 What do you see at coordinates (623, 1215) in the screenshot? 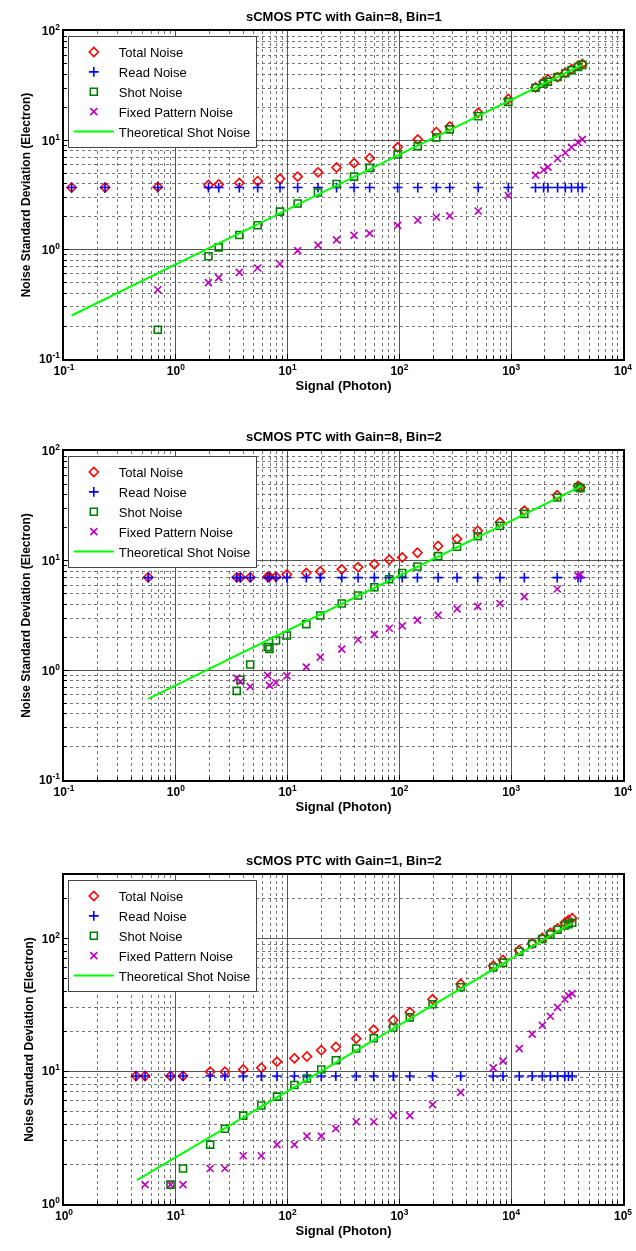
I see `x-tick-label: 10$^{5}$` at bounding box center [623, 1215].